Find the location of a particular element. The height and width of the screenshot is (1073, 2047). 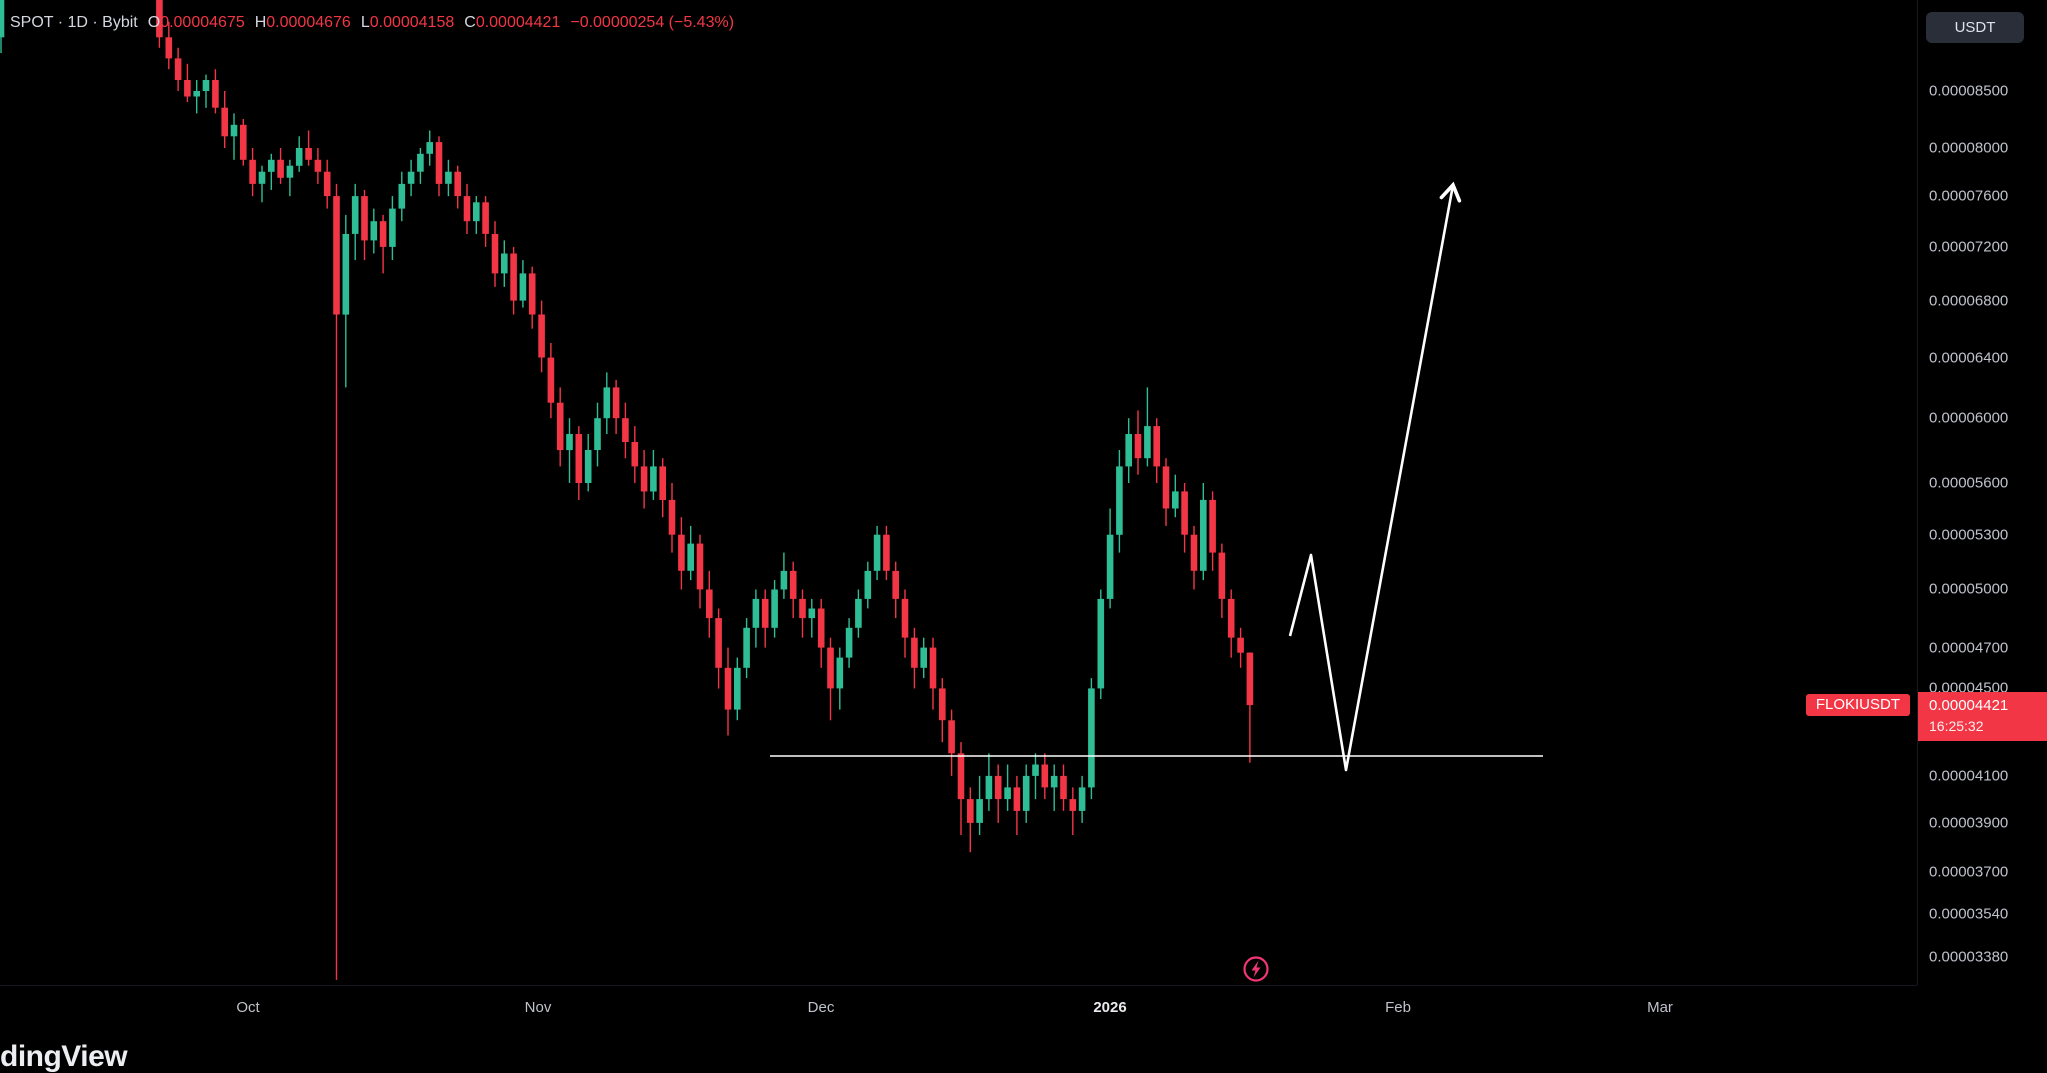

ohlc-o: O0.00004675 is located at coordinates (196, 22).